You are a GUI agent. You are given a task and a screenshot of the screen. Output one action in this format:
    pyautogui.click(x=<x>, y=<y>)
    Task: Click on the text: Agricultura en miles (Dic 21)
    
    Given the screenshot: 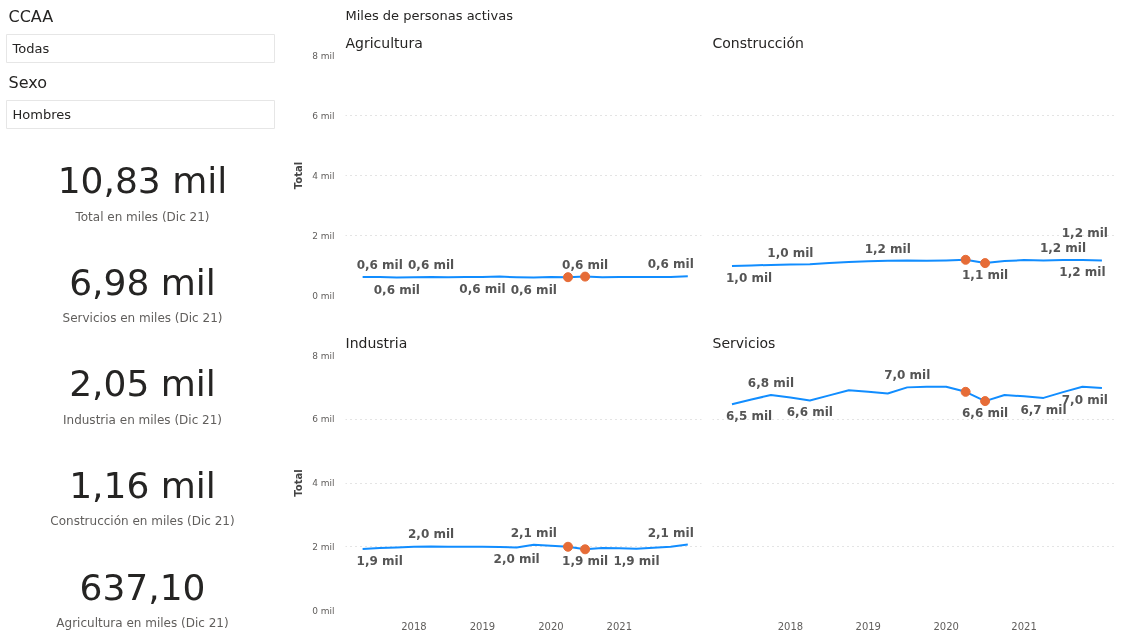 What is the action you would take?
    pyautogui.click(x=142, y=622)
    